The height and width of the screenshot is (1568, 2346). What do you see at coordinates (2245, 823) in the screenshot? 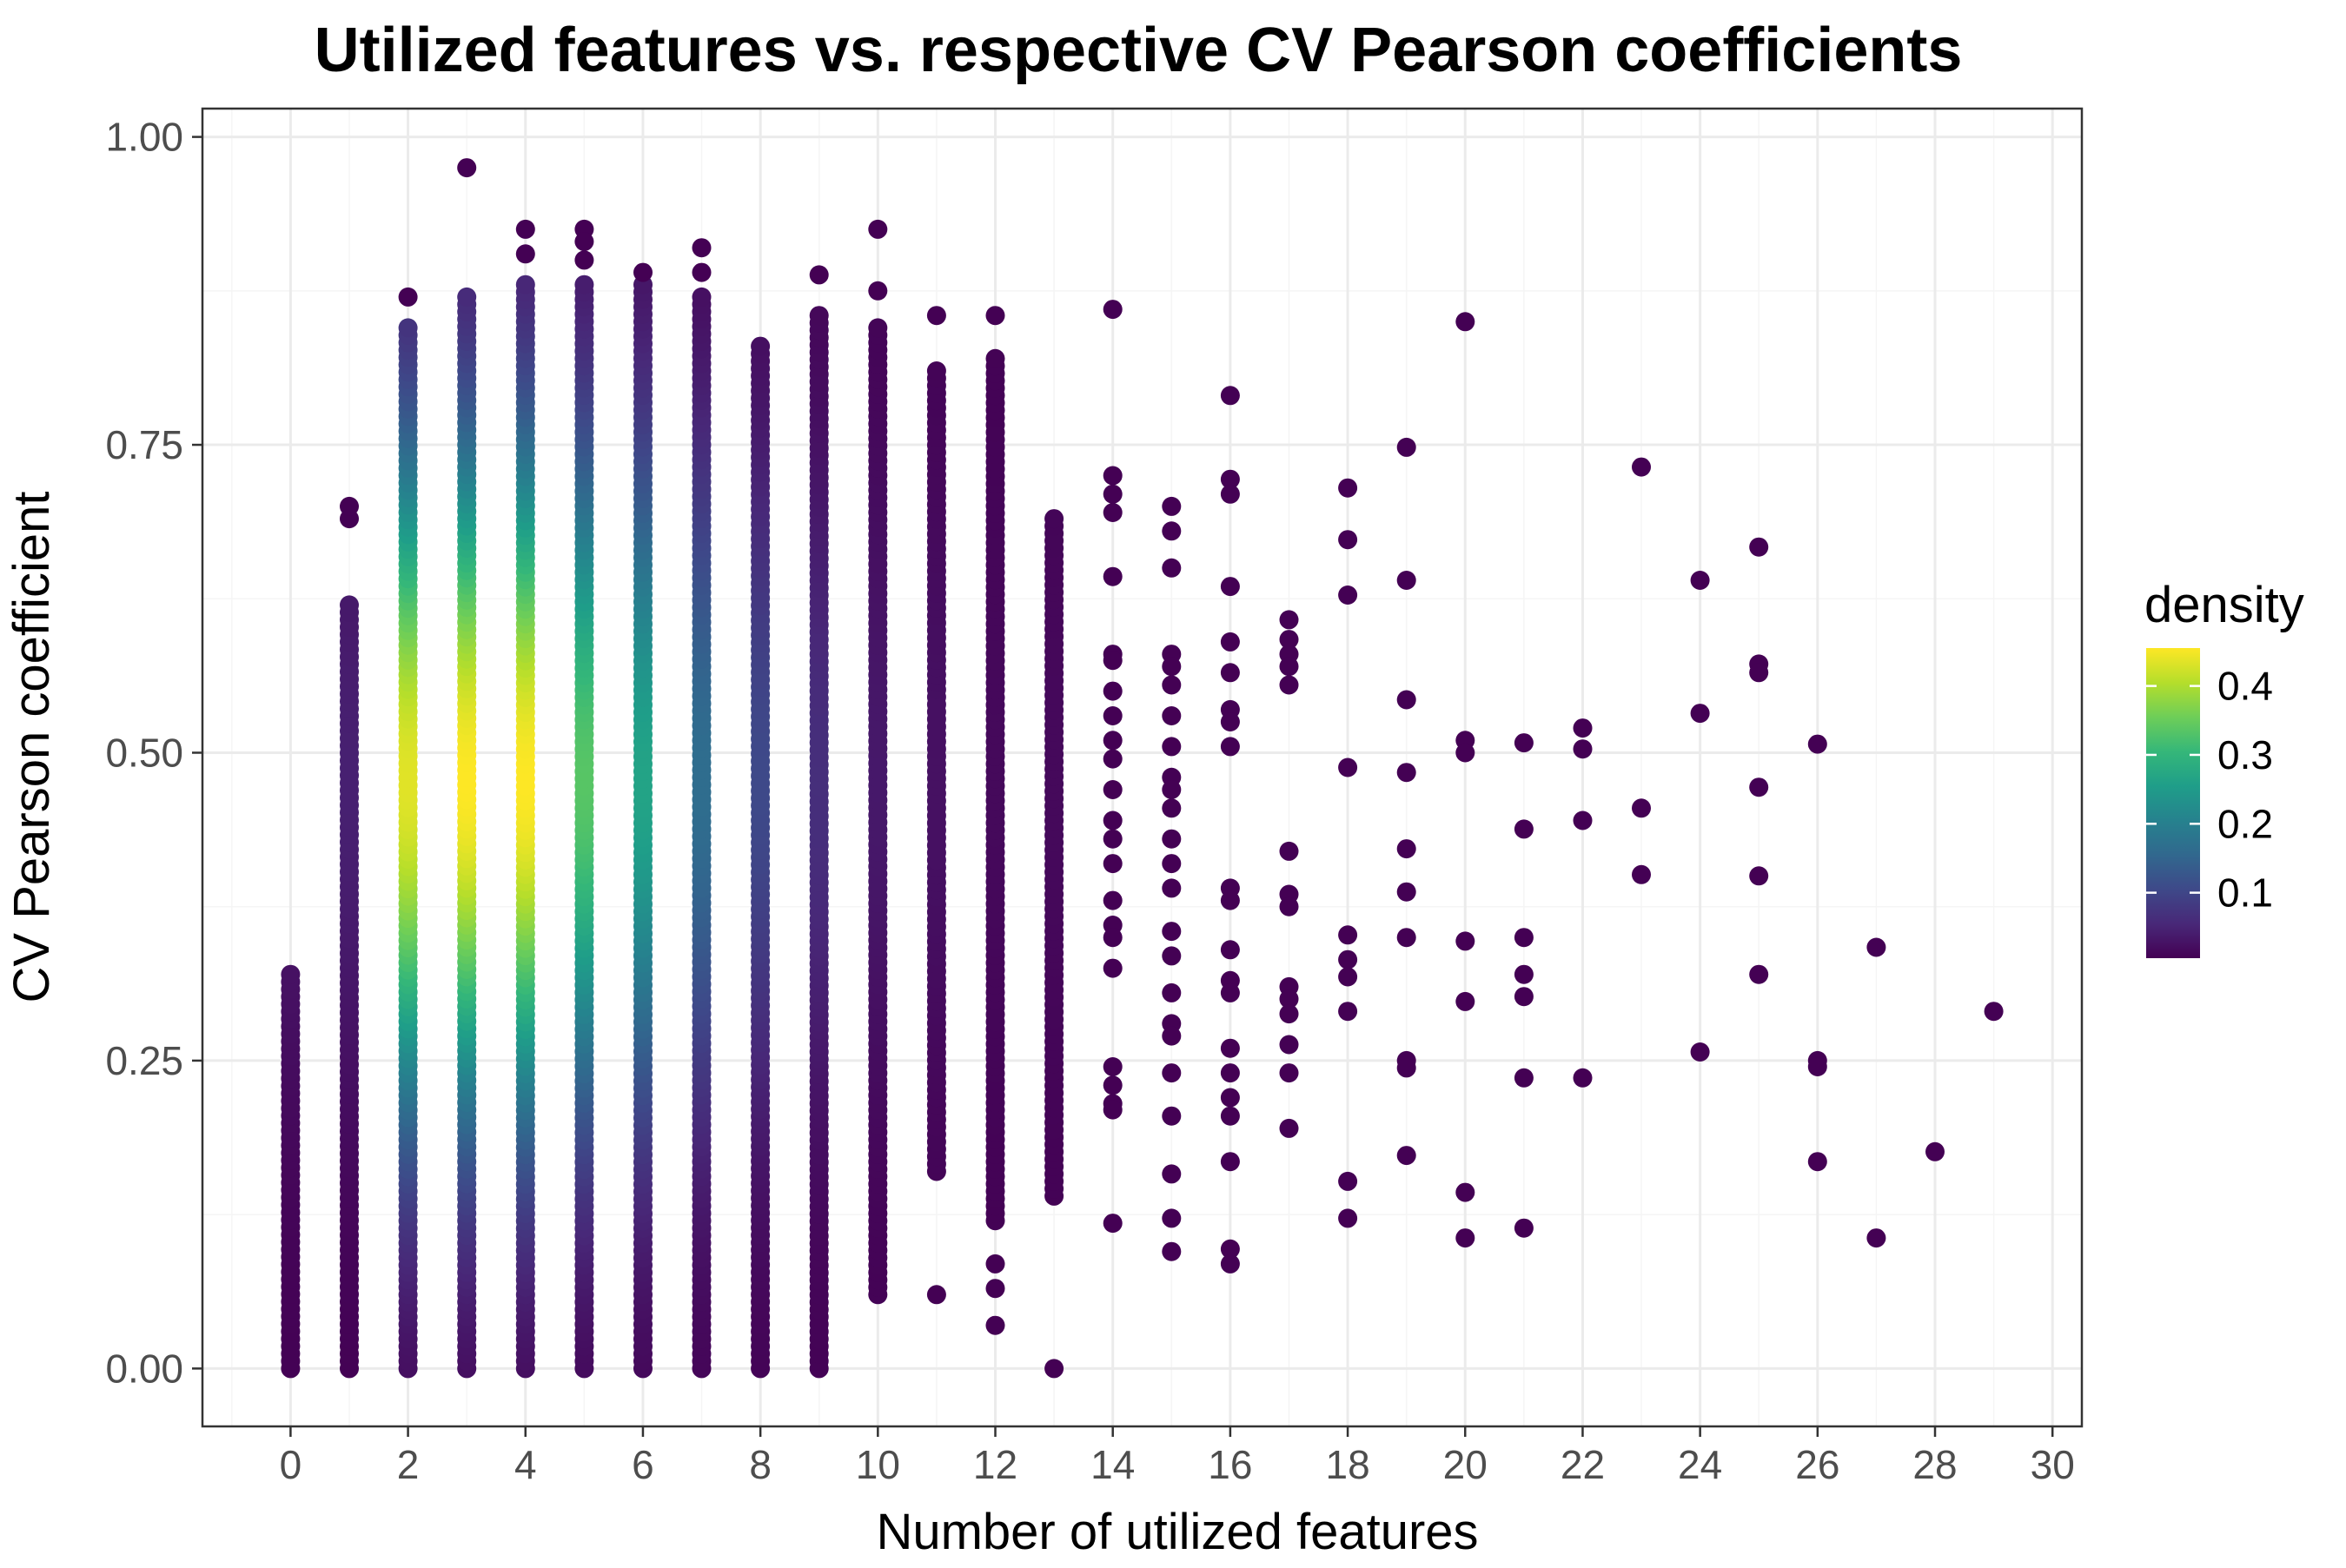
I see `legend-tick-label: 0.2` at bounding box center [2245, 823].